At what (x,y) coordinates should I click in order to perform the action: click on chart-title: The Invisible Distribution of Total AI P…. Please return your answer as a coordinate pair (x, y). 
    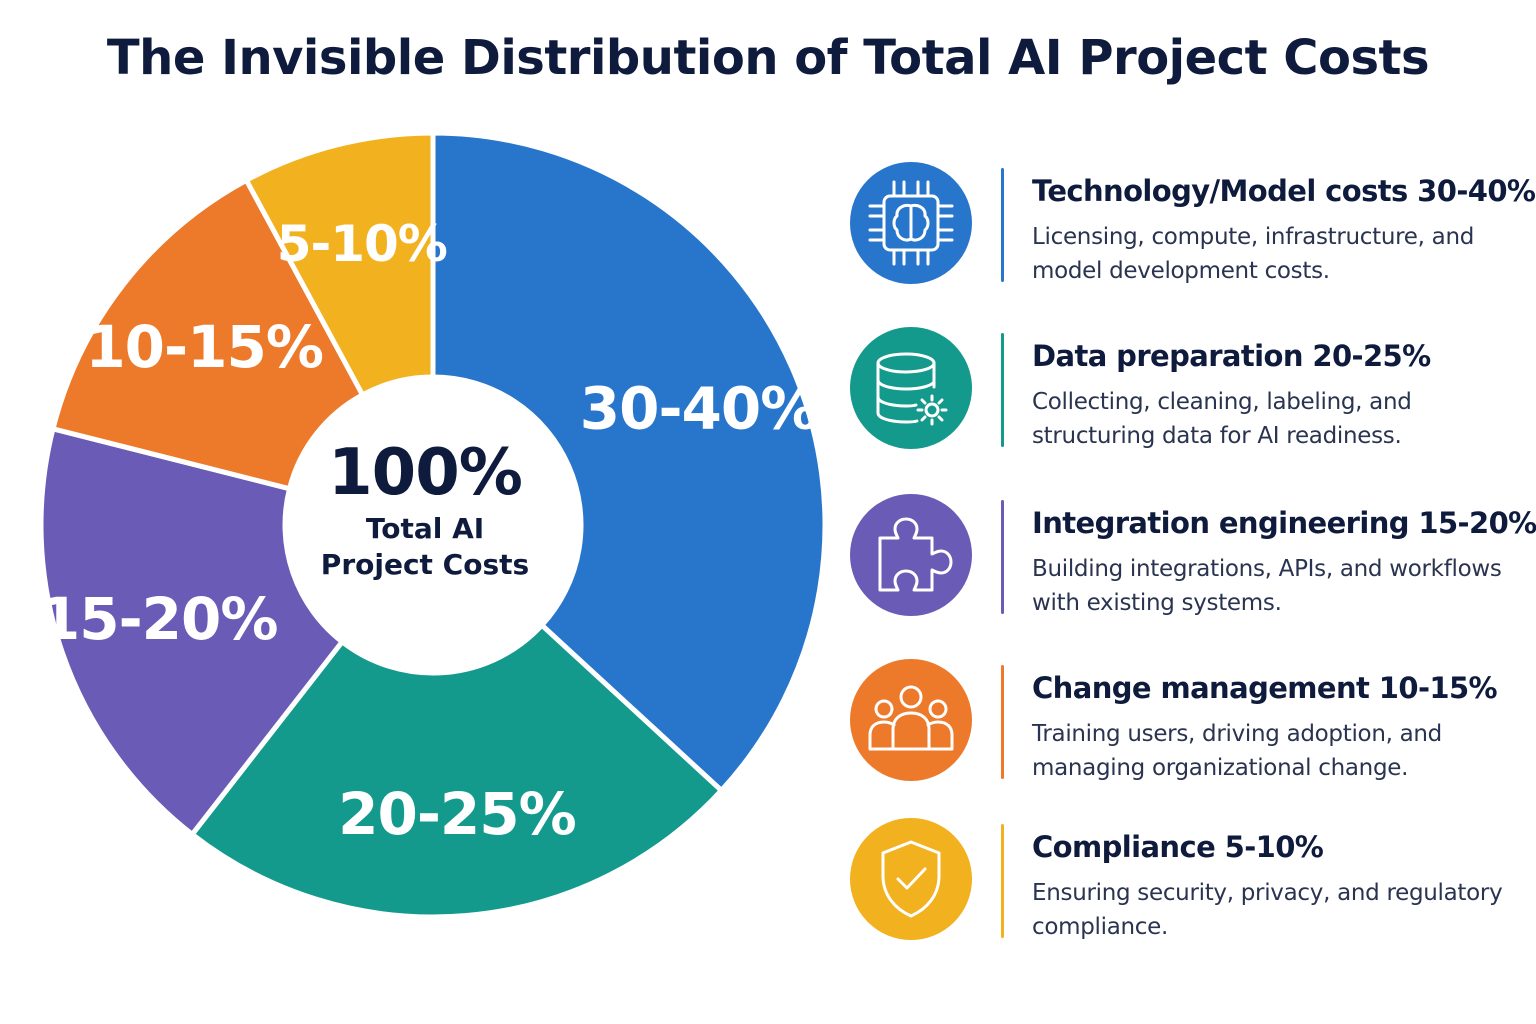
    Looking at the image, I should click on (768, 58).